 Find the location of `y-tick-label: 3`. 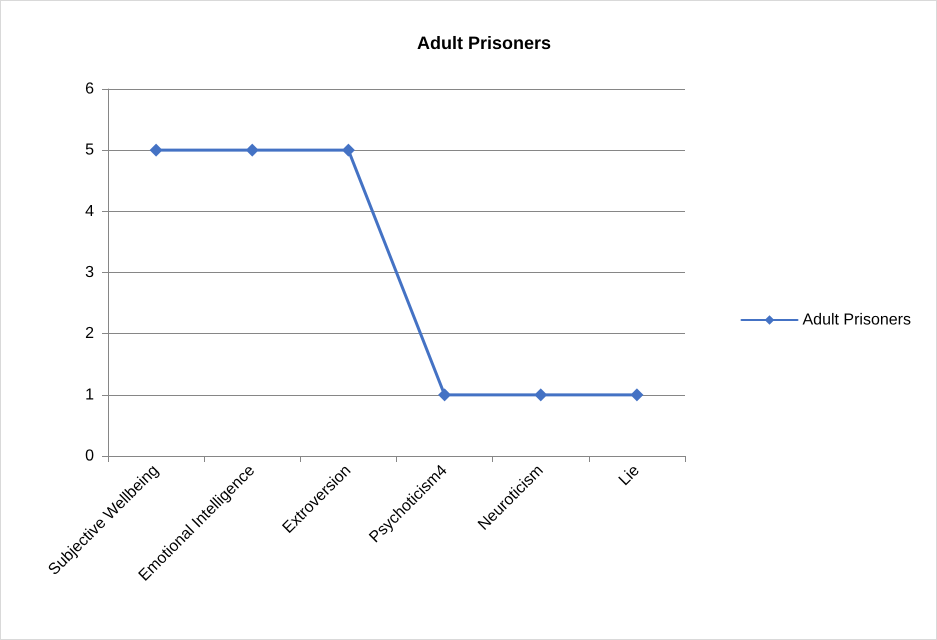

y-tick-label: 3 is located at coordinates (89, 272).